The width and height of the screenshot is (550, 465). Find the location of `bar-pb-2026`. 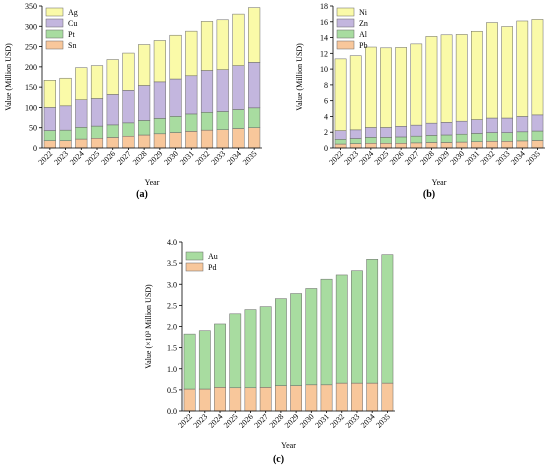

bar-pb-2026 is located at coordinates (401, 146).